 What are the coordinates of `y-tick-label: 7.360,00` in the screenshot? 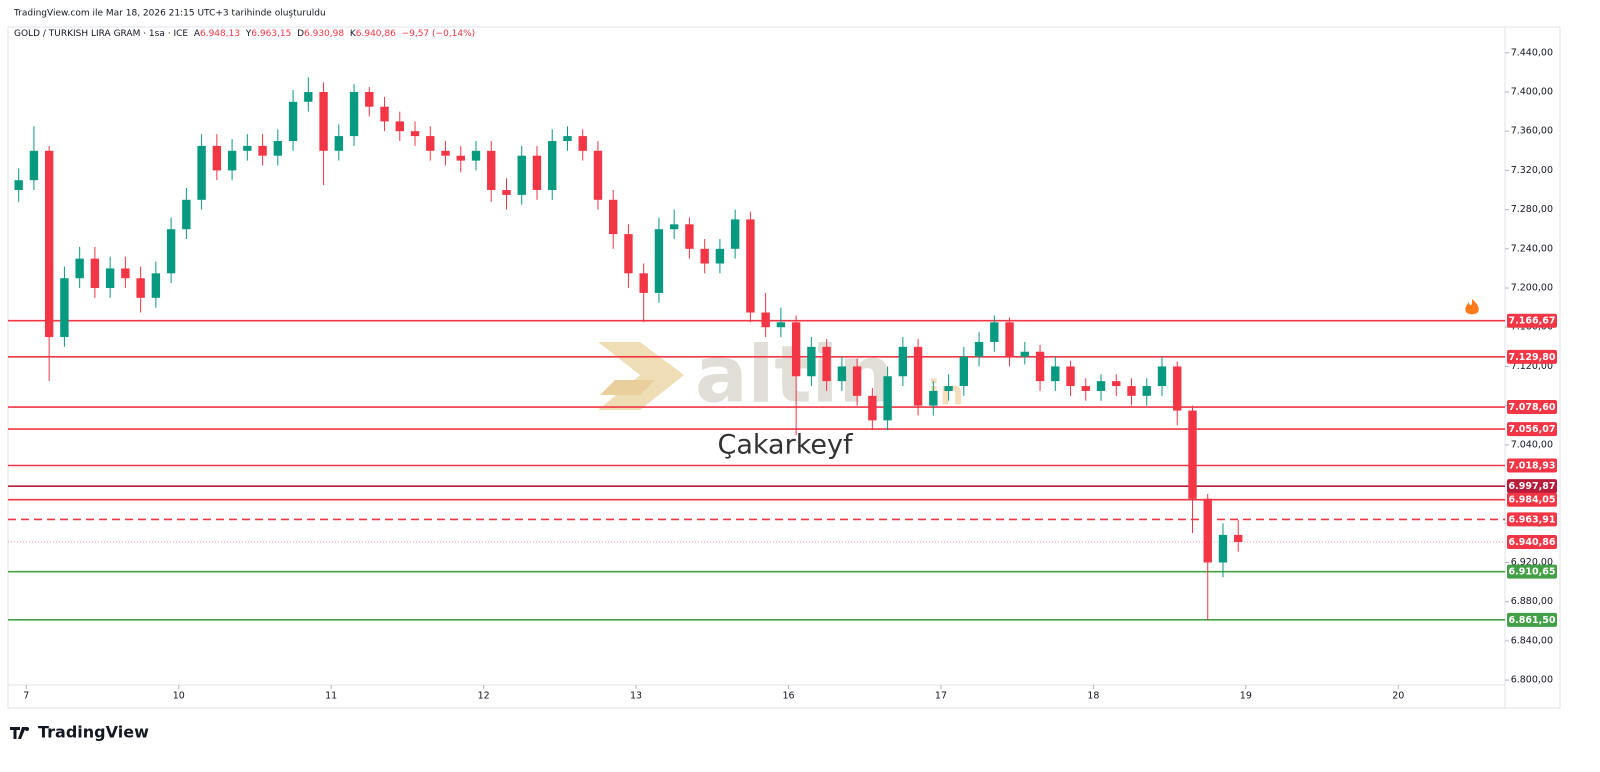 It's located at (1532, 131).